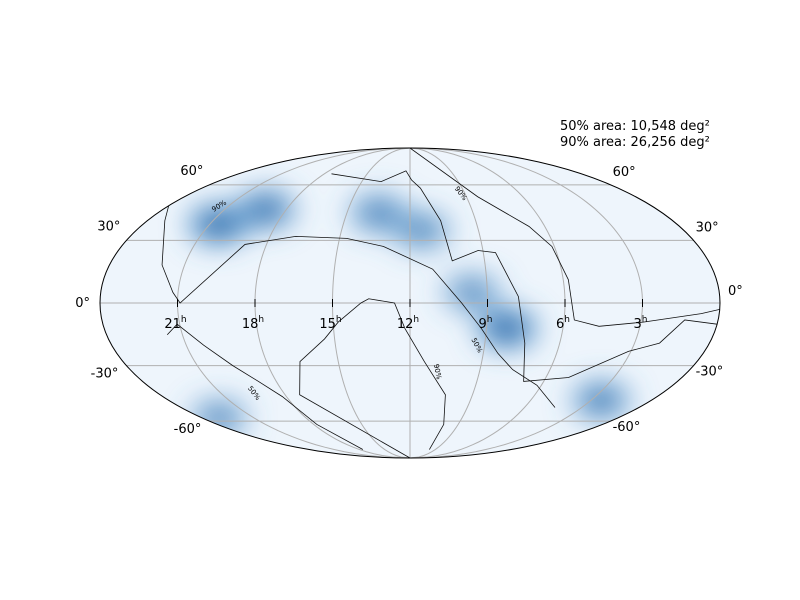 The image size is (800, 600). I want to click on dec-tick-label-left: 0°, so click(82, 303).